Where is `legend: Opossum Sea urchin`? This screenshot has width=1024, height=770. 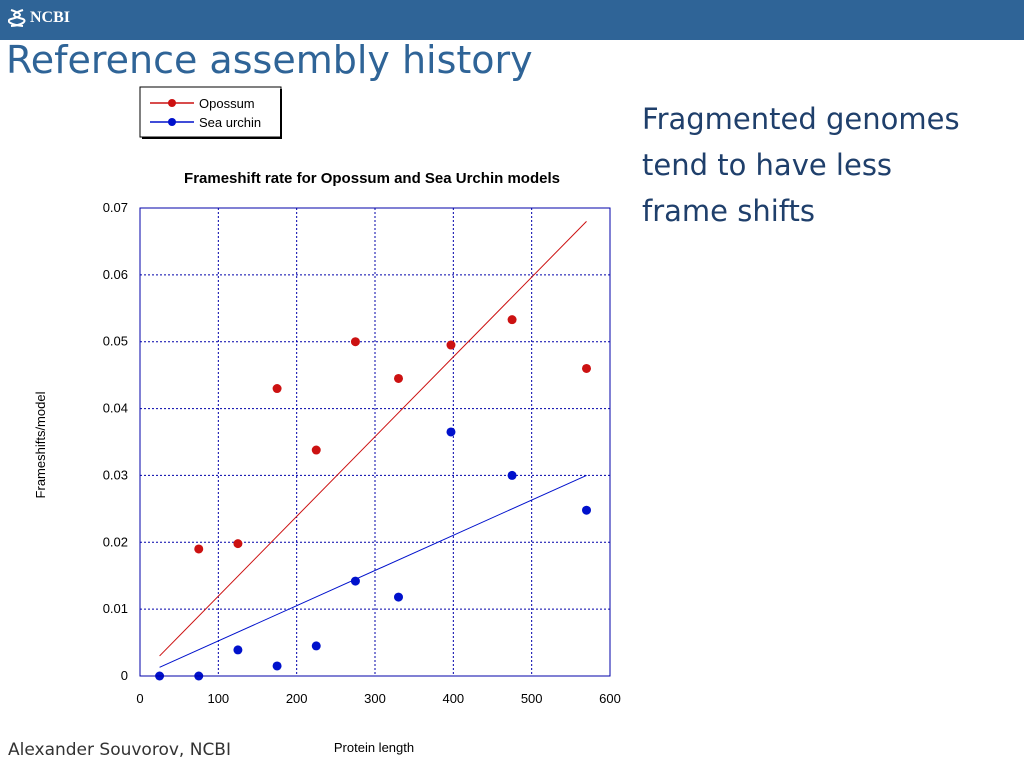 legend: Opossum Sea urchin is located at coordinates (210, 112).